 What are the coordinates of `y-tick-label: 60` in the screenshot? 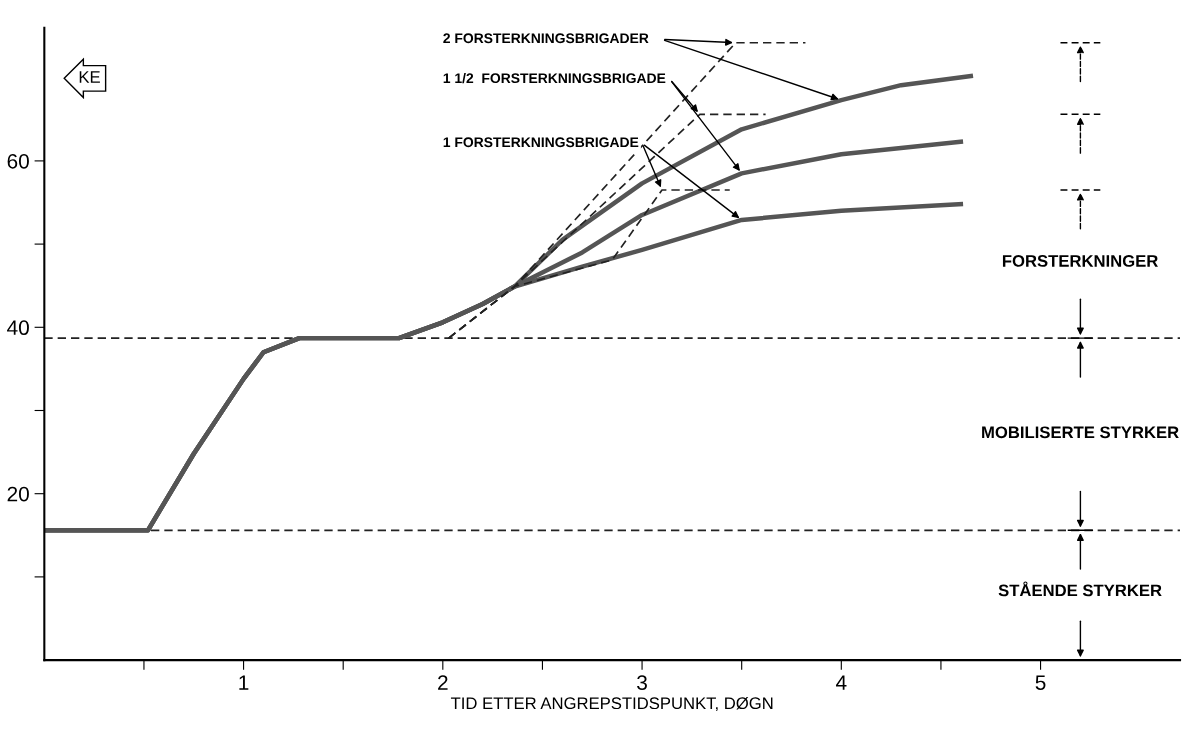 It's located at (18, 161).